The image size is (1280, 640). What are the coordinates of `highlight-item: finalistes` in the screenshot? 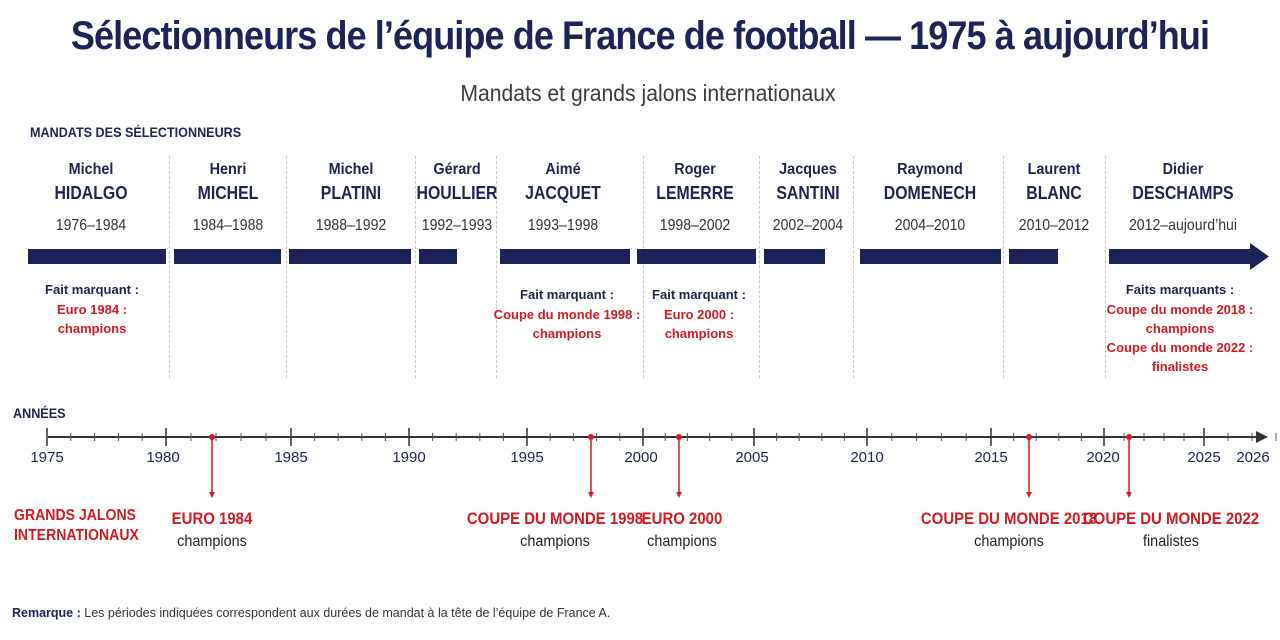 It's located at (1180, 366).